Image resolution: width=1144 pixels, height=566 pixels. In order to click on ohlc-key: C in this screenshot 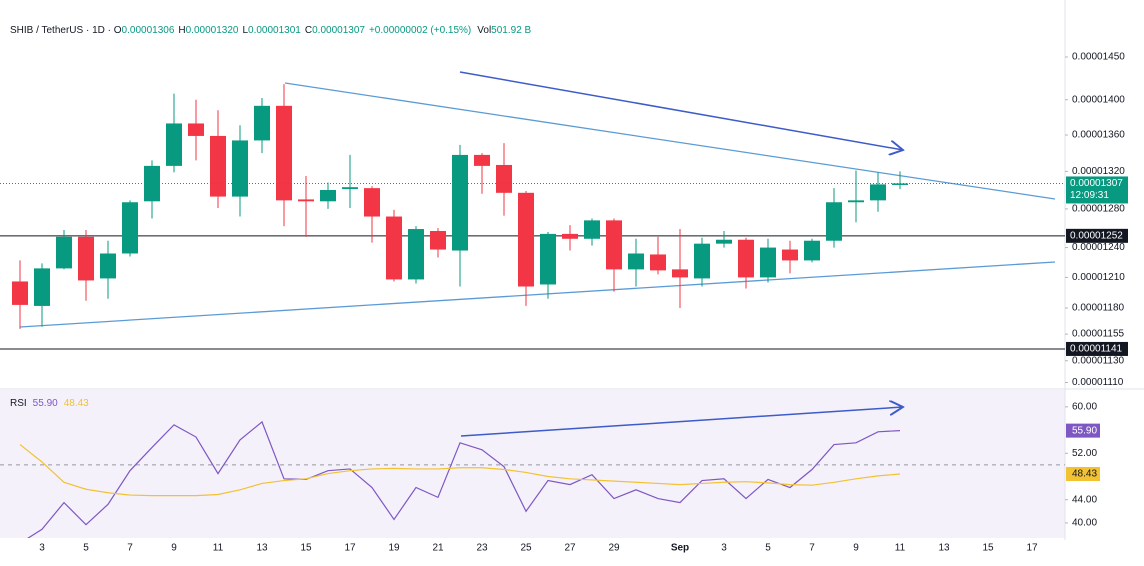, I will do `click(308, 30)`.